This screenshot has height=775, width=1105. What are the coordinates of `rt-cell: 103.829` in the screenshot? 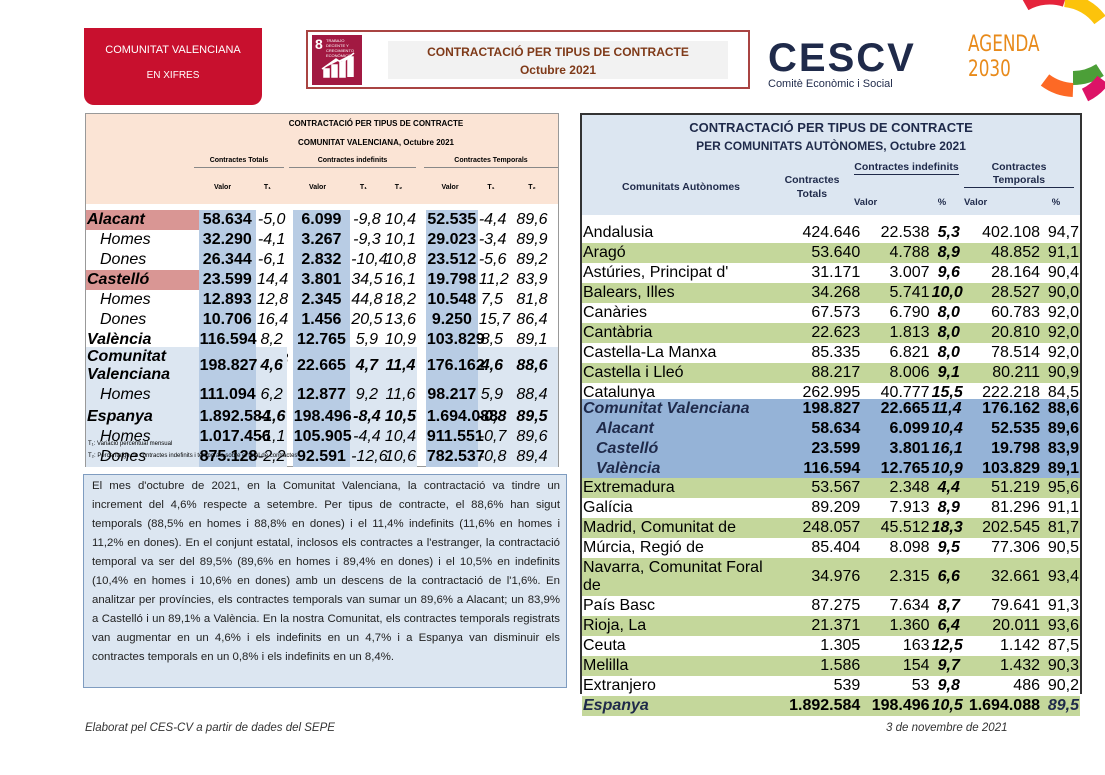 It's located at (1000, 468).